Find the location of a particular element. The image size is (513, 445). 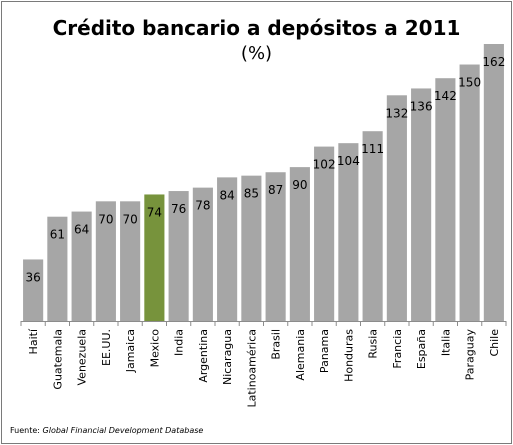

data-label: 61 is located at coordinates (57, 235).